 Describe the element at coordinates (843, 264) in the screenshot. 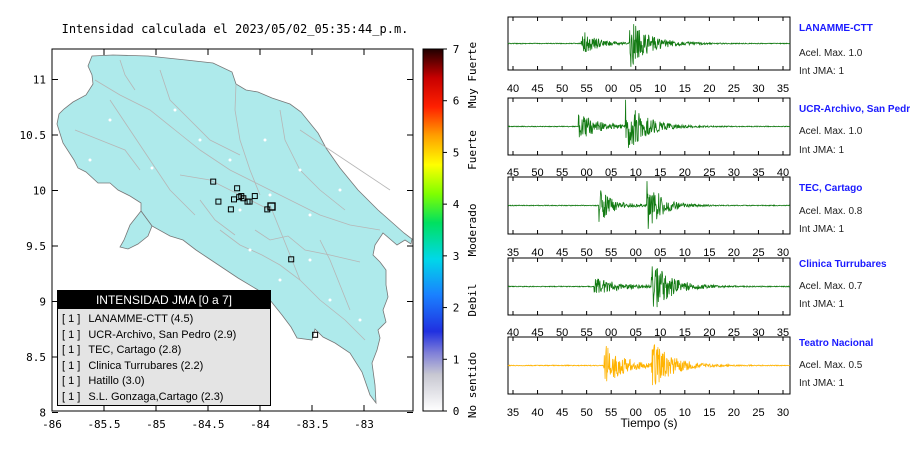

I see `station-name: Clinica Turrubares` at that location.